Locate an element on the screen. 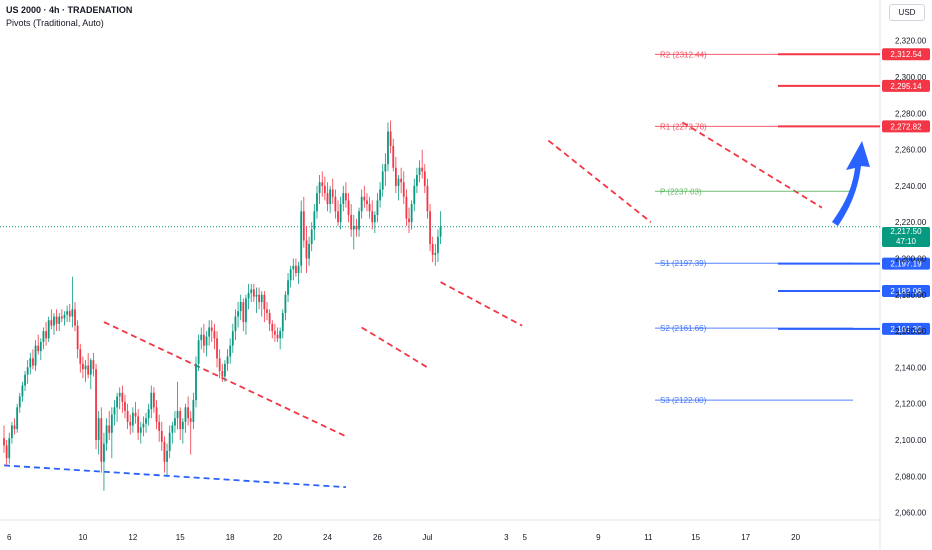 This screenshot has width=932, height=550. bar-countdown: 47:10 is located at coordinates (906, 241).